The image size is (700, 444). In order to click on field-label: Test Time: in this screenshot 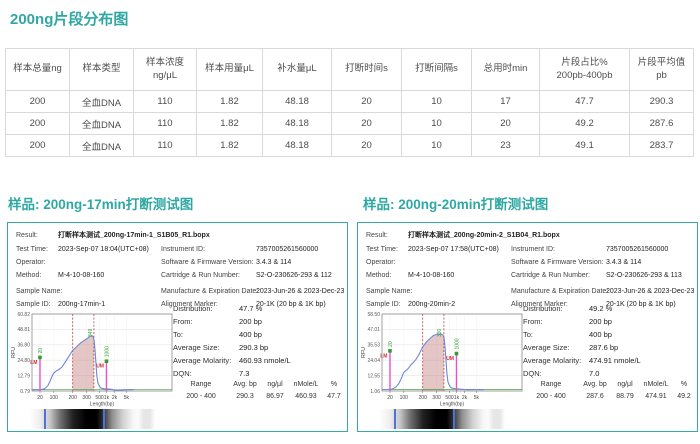, I will do `click(32, 249)`.